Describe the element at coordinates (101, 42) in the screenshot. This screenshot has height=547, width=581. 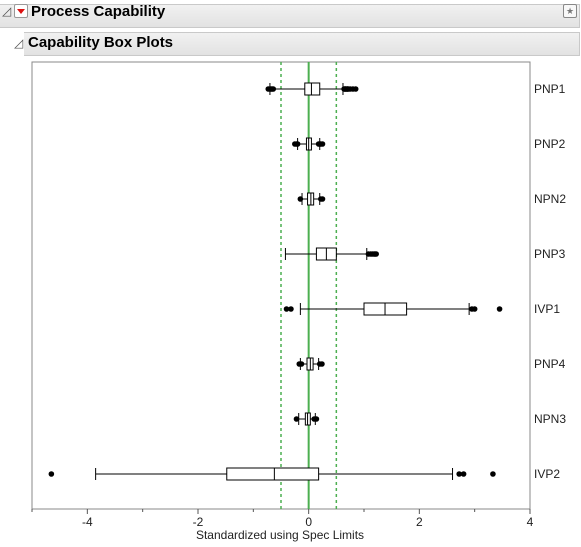
I see `section-title: Capability Box Plots` at that location.